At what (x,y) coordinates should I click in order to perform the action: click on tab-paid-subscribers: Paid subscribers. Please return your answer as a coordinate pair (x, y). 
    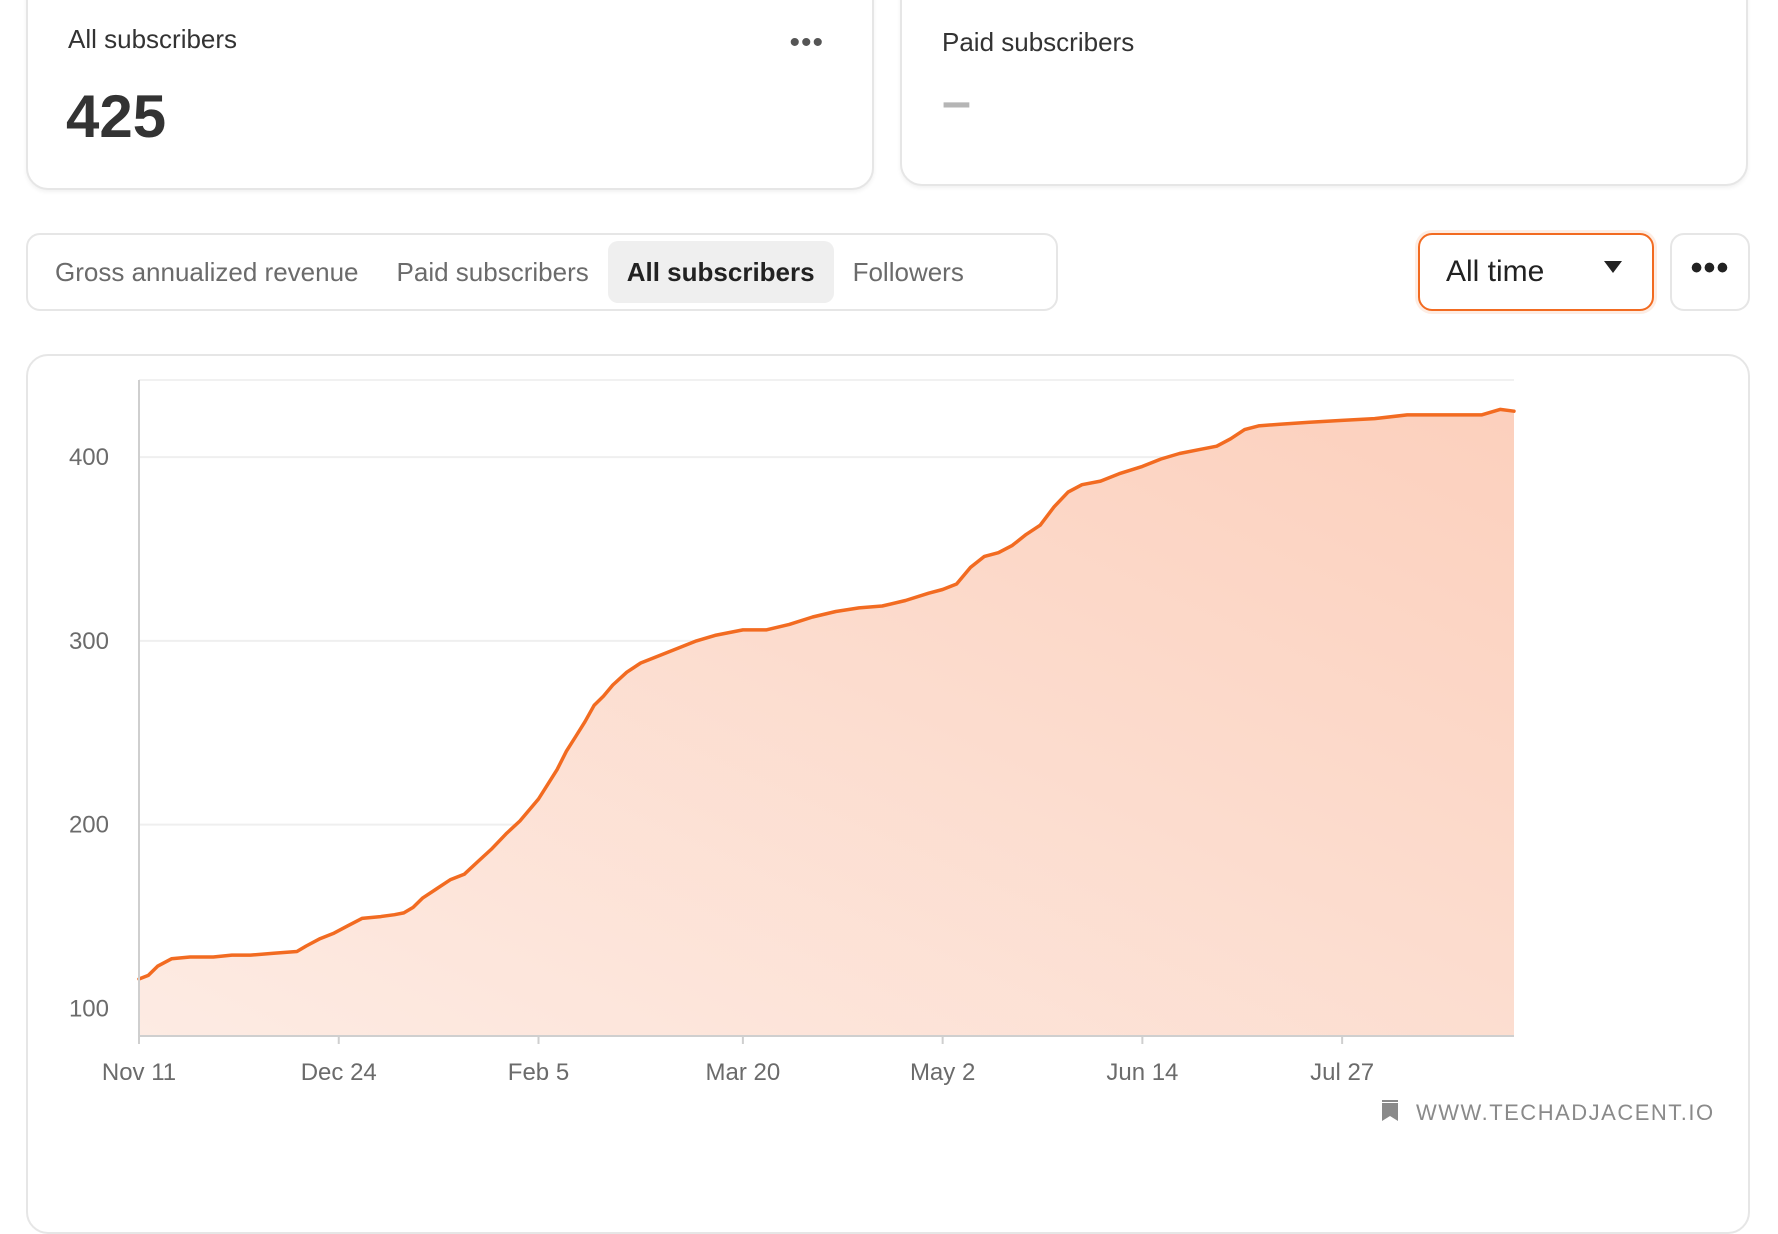
    Looking at the image, I should click on (492, 272).